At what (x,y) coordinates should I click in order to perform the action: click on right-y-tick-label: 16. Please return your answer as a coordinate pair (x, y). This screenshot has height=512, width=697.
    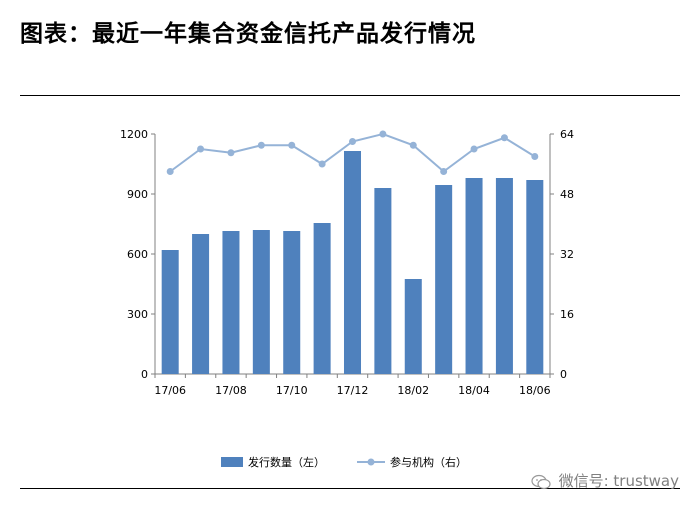
    Looking at the image, I should click on (567, 314).